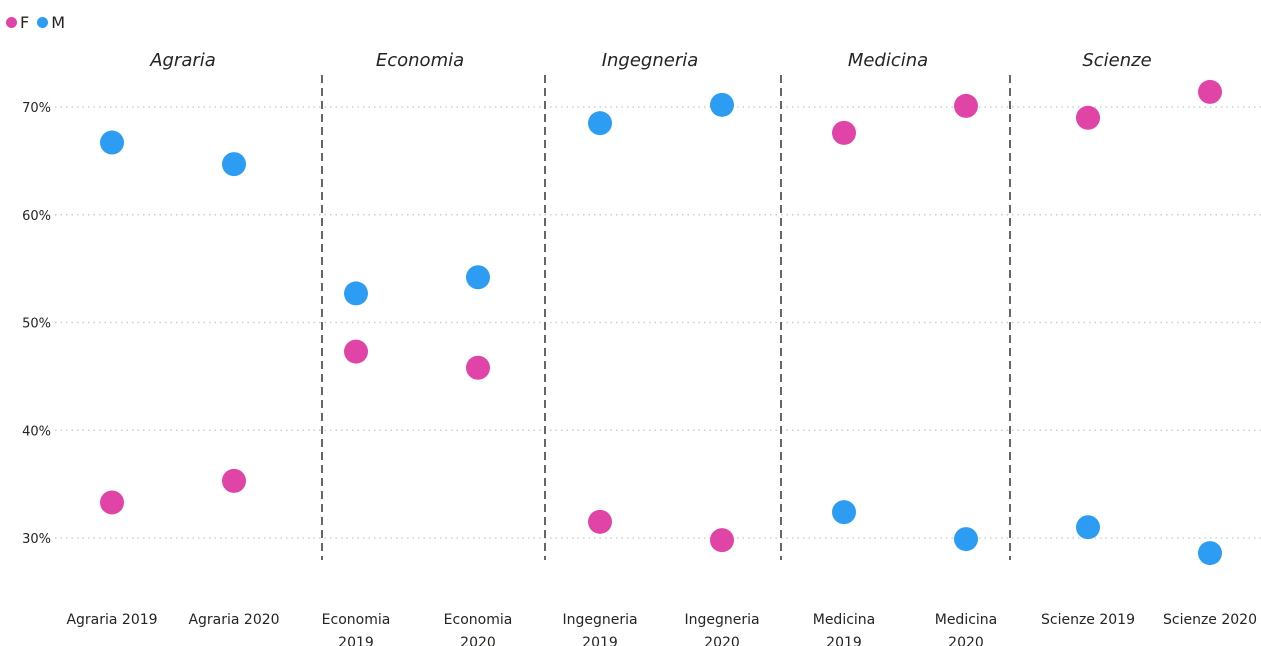 This screenshot has width=1261, height=646. I want to click on x-tick-label: Agraria 2020, so click(233, 620).